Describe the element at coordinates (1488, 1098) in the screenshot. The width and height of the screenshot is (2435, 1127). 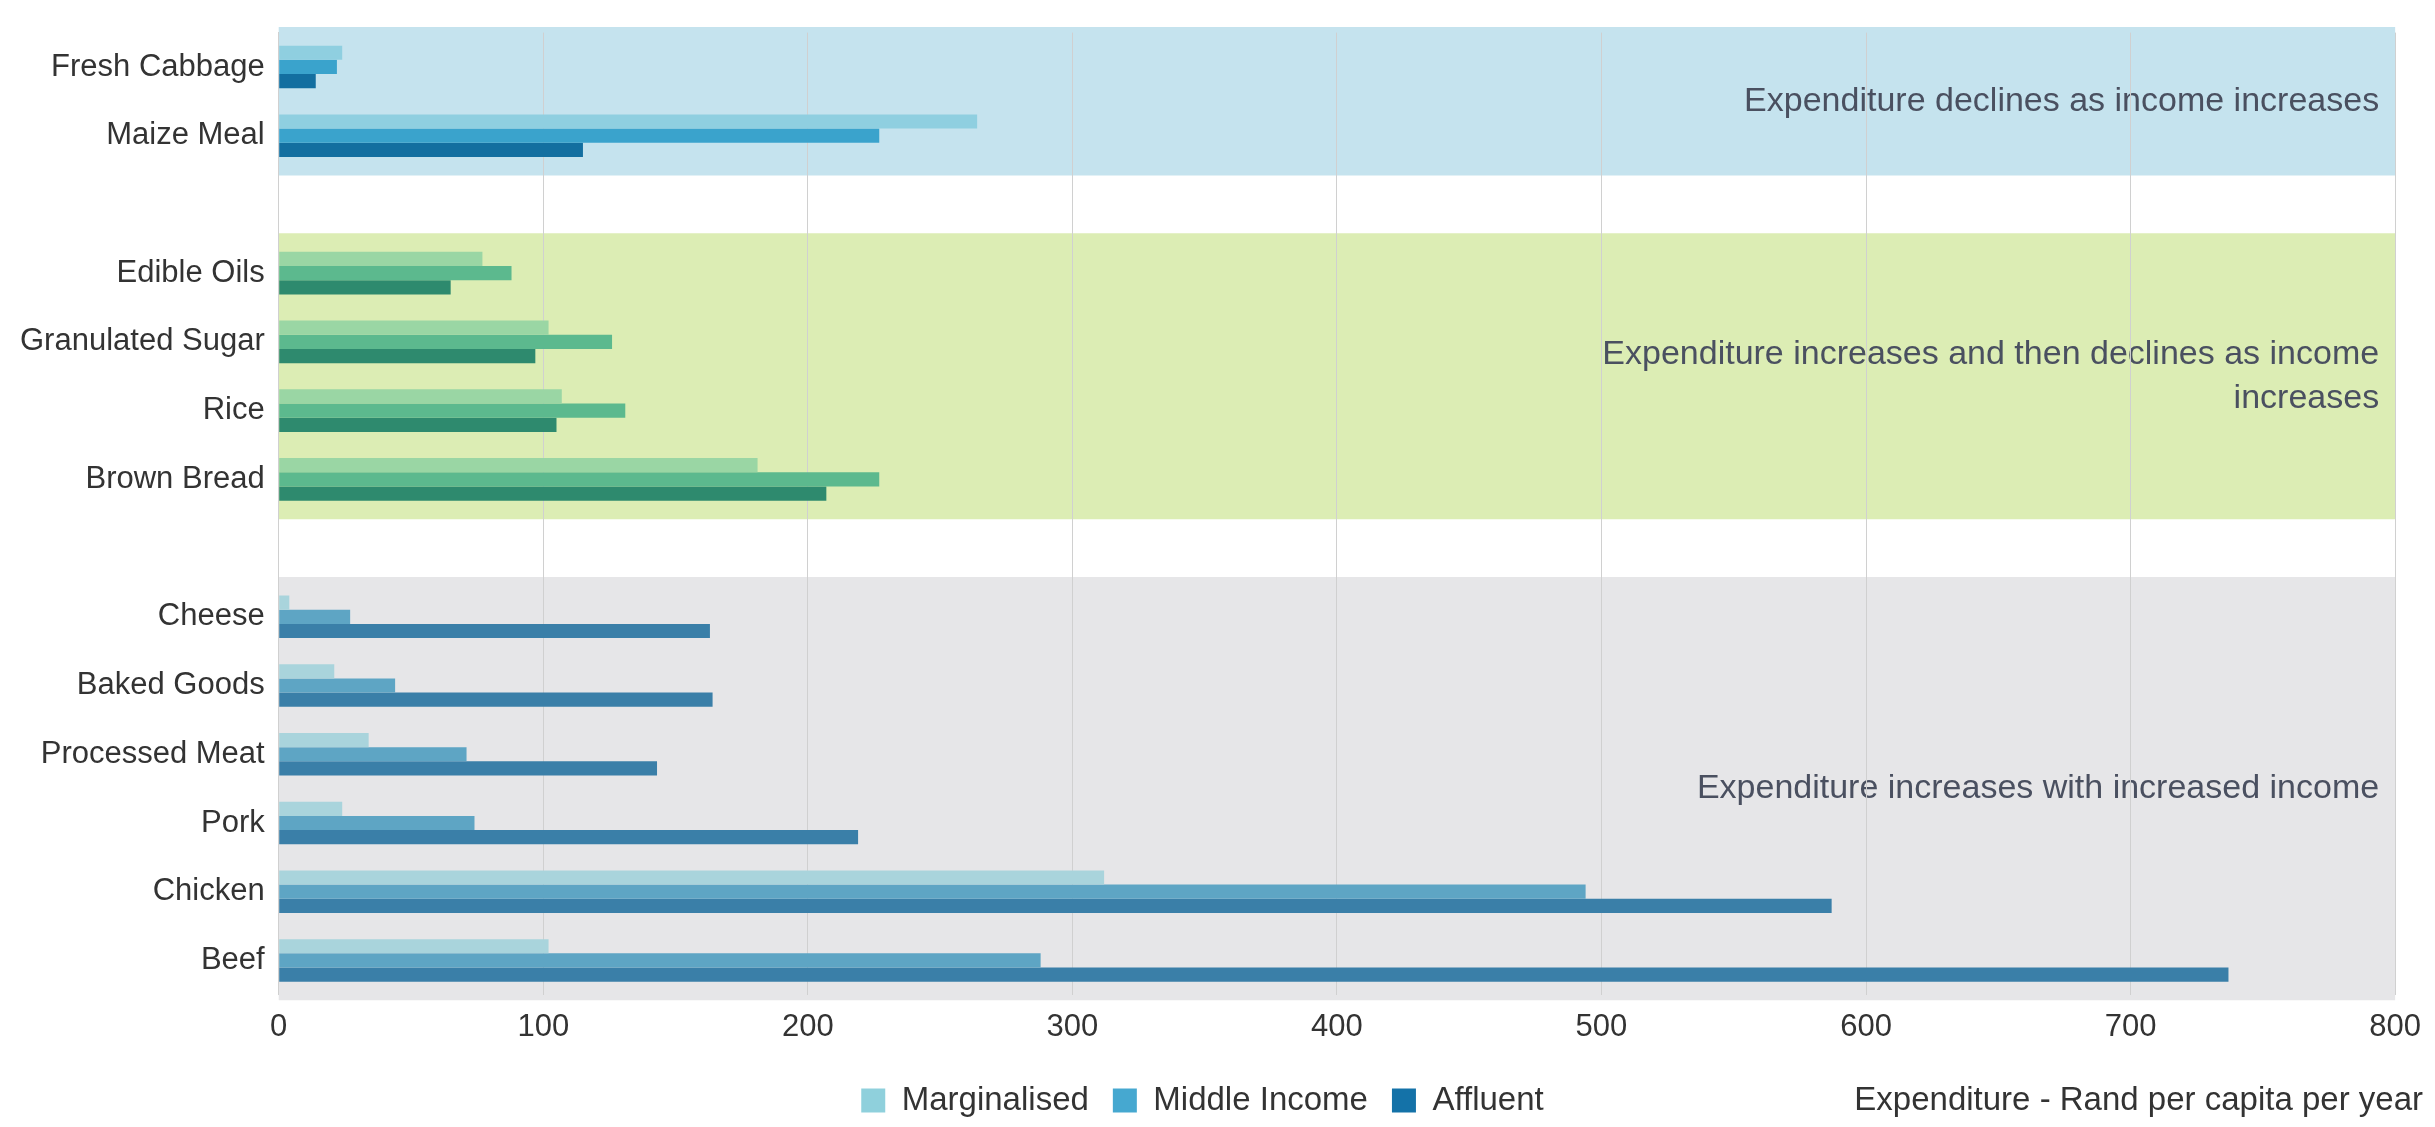
I see `legend-label: Affluent` at that location.